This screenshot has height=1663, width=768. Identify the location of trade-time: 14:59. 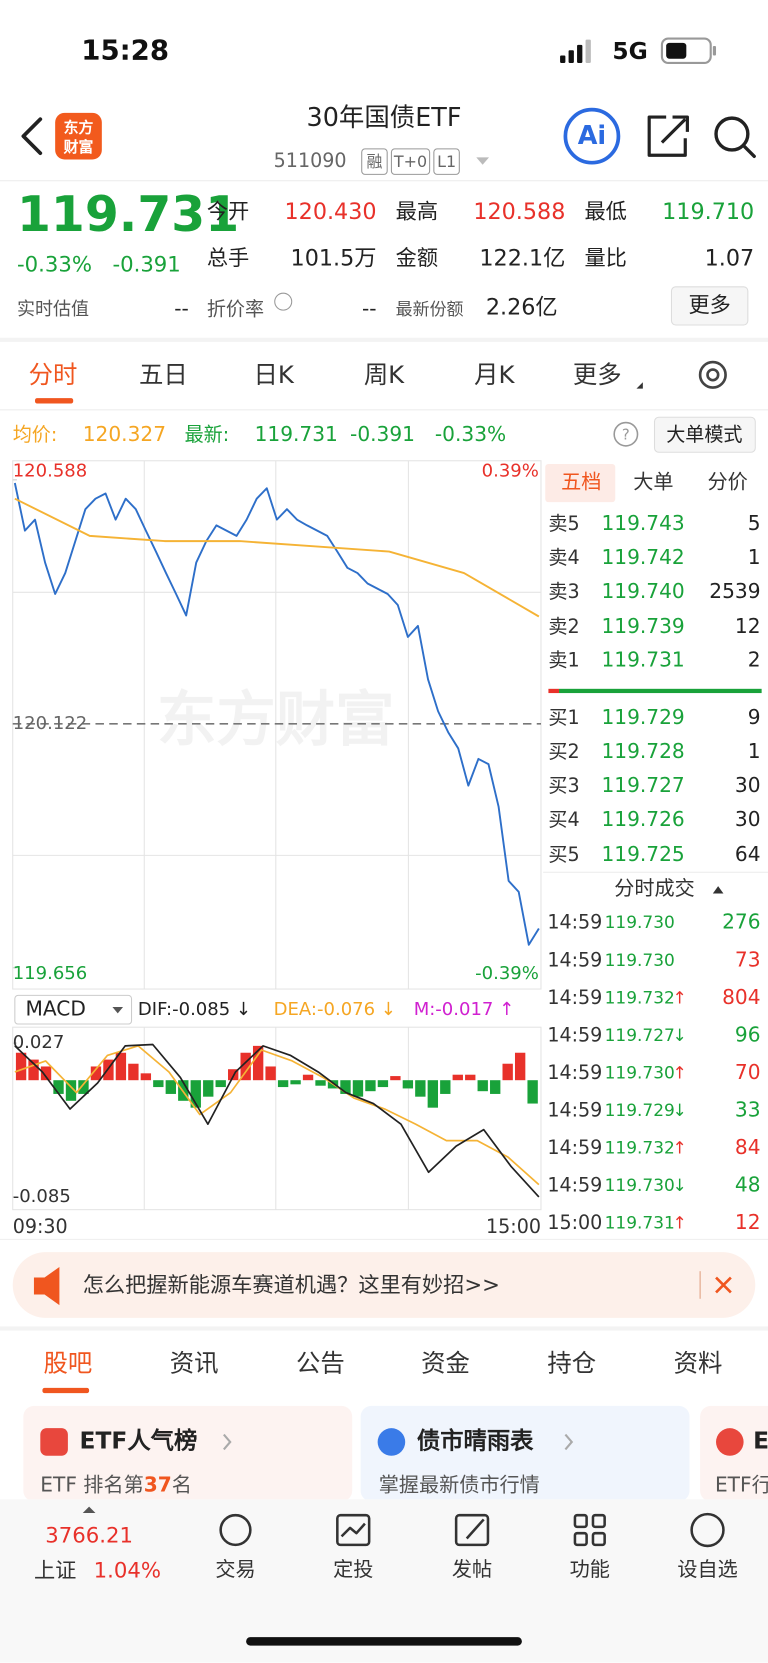
(574, 997).